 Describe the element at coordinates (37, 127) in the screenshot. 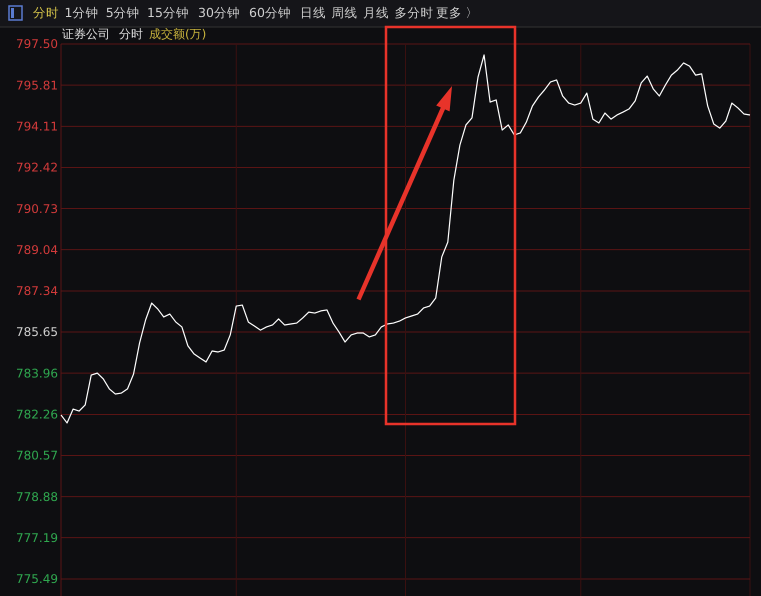

I see `y-tick-label: 794.11` at that location.